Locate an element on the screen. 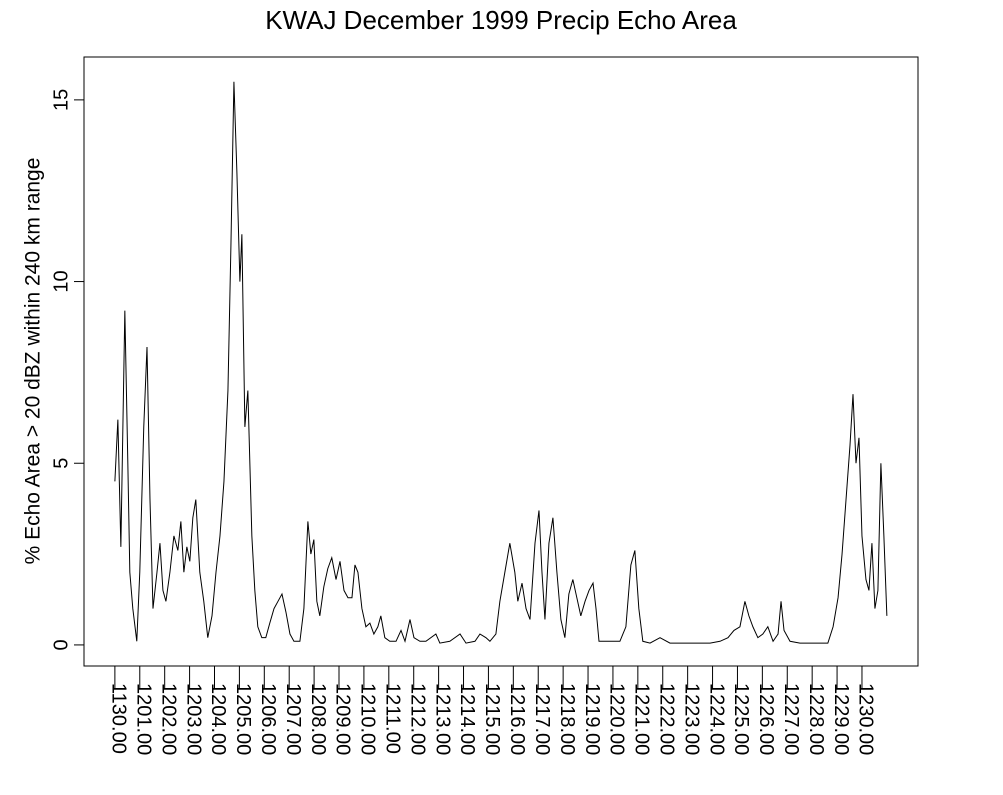 The height and width of the screenshot is (795, 1003). y-axis-label: % Echo Area > 20 dBZ within 240 km range is located at coordinates (33, 361).